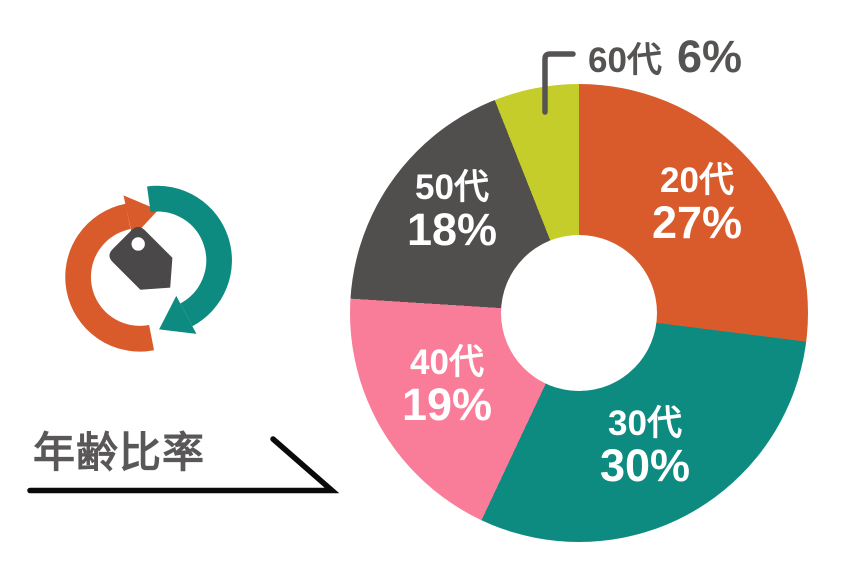 The height and width of the screenshot is (561, 841). I want to click on brand-logo, so click(148, 268).